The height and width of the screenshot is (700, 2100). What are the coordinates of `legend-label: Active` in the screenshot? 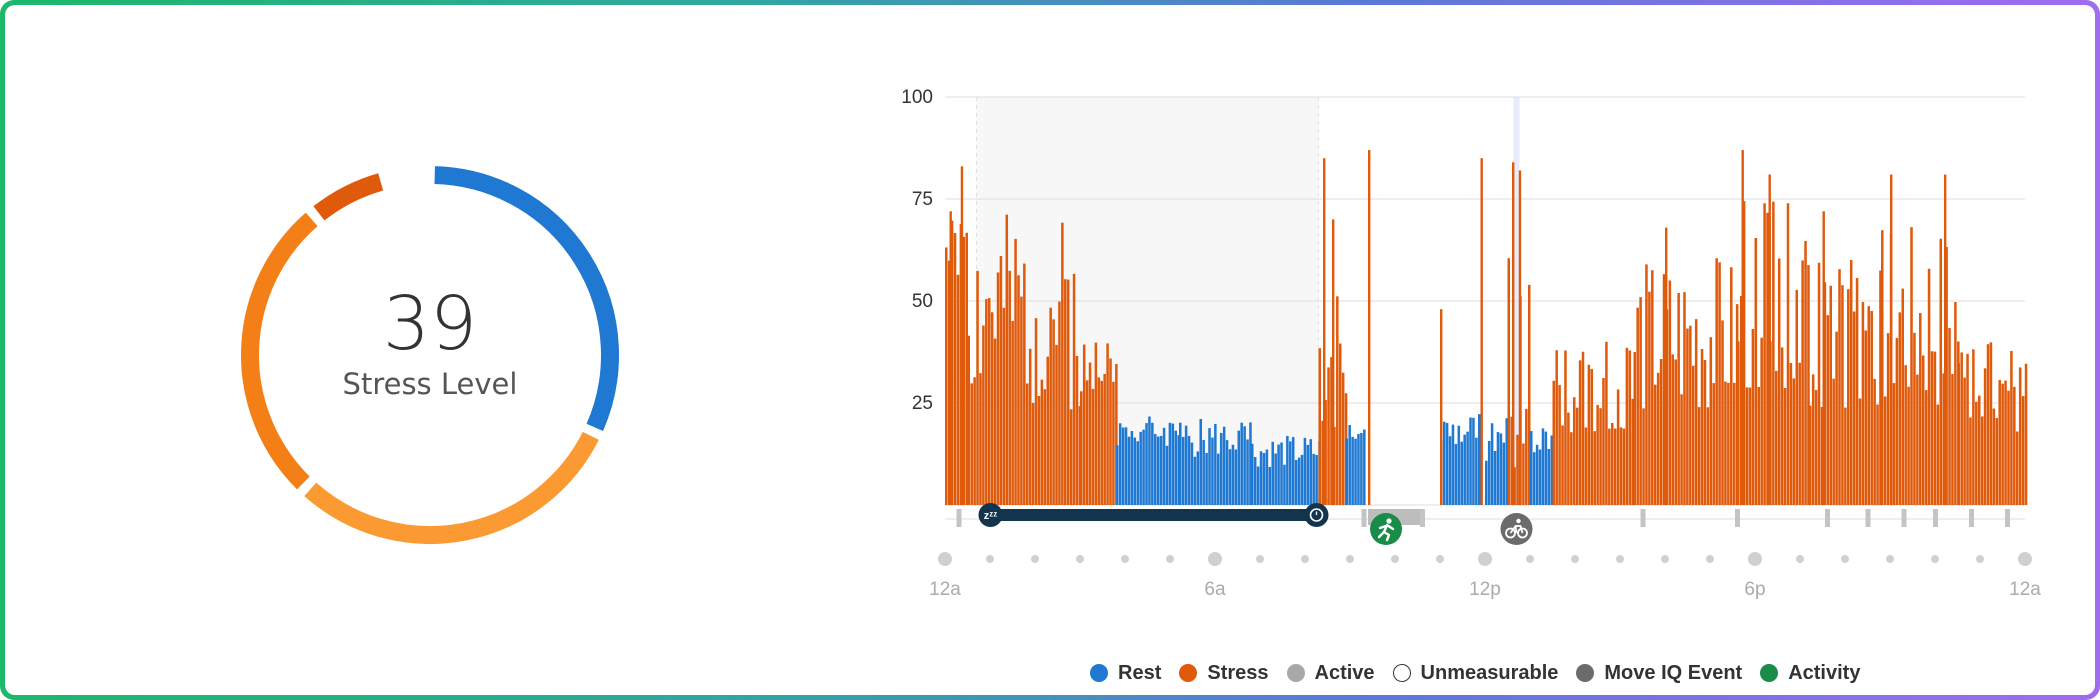 It's located at (1344, 672).